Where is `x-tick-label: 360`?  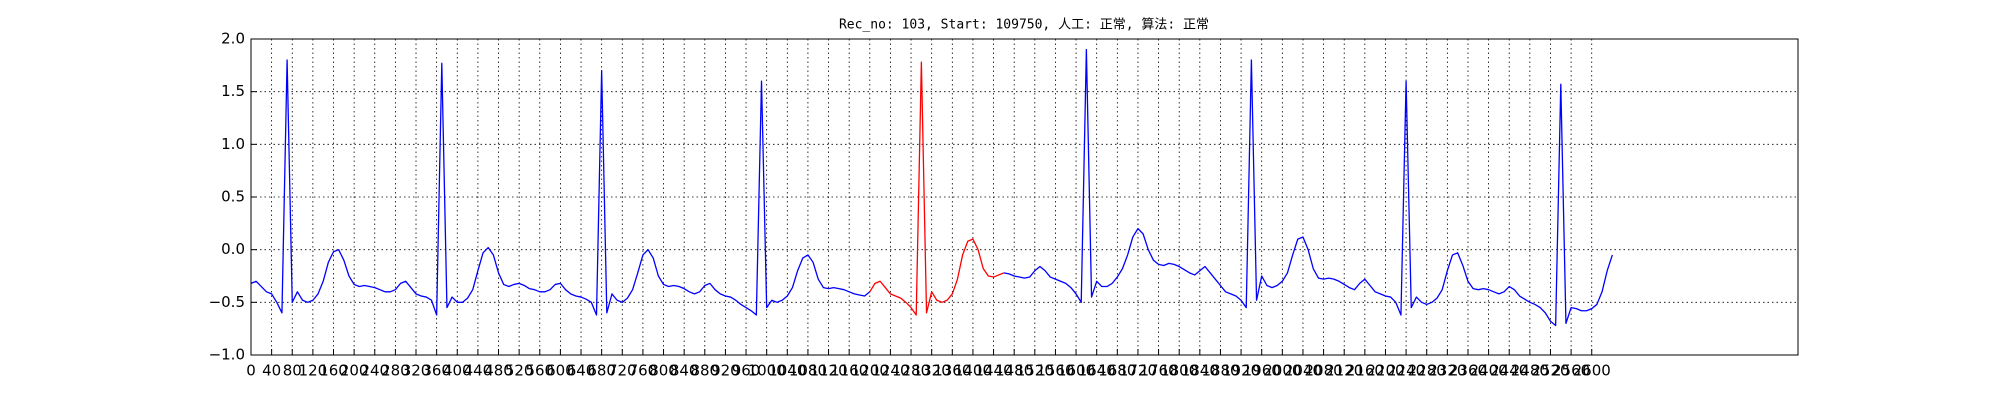
x-tick-label: 360 is located at coordinates (436, 371).